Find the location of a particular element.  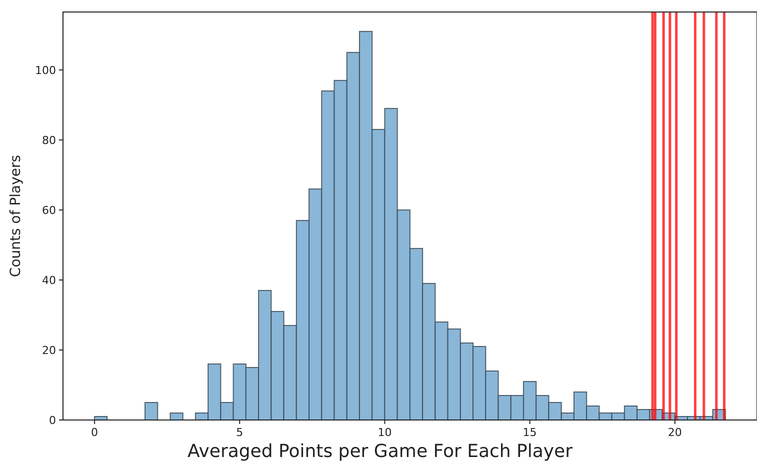

y-tick-label: 20 is located at coordinates (49, 350).